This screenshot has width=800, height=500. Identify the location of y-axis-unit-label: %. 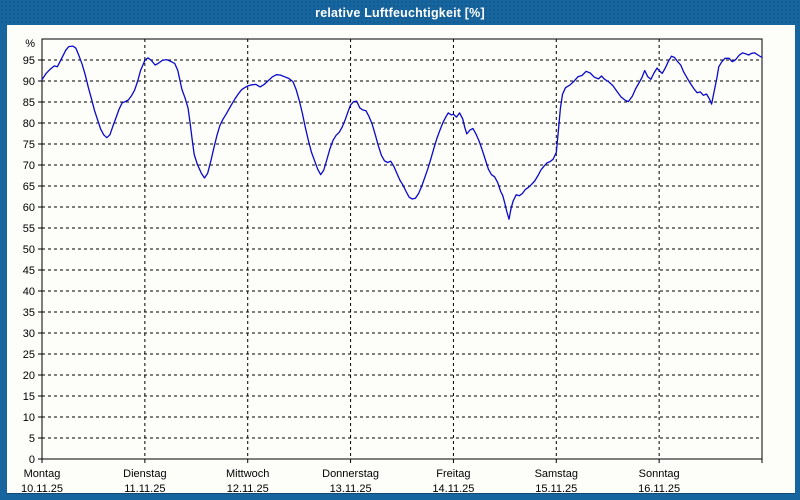
(30, 44).